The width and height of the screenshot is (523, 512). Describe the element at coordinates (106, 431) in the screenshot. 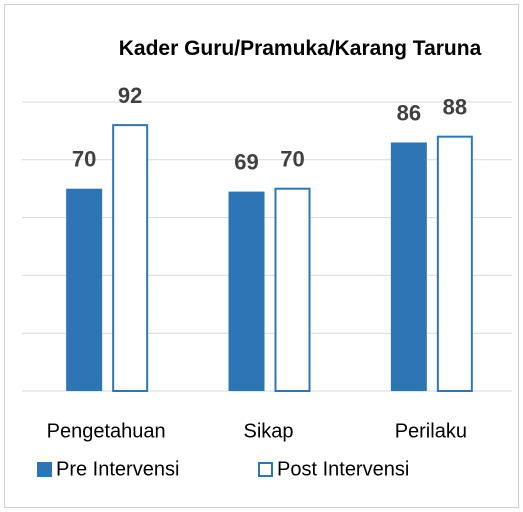

I see `x-tick-label: Pengetahuan` at that location.